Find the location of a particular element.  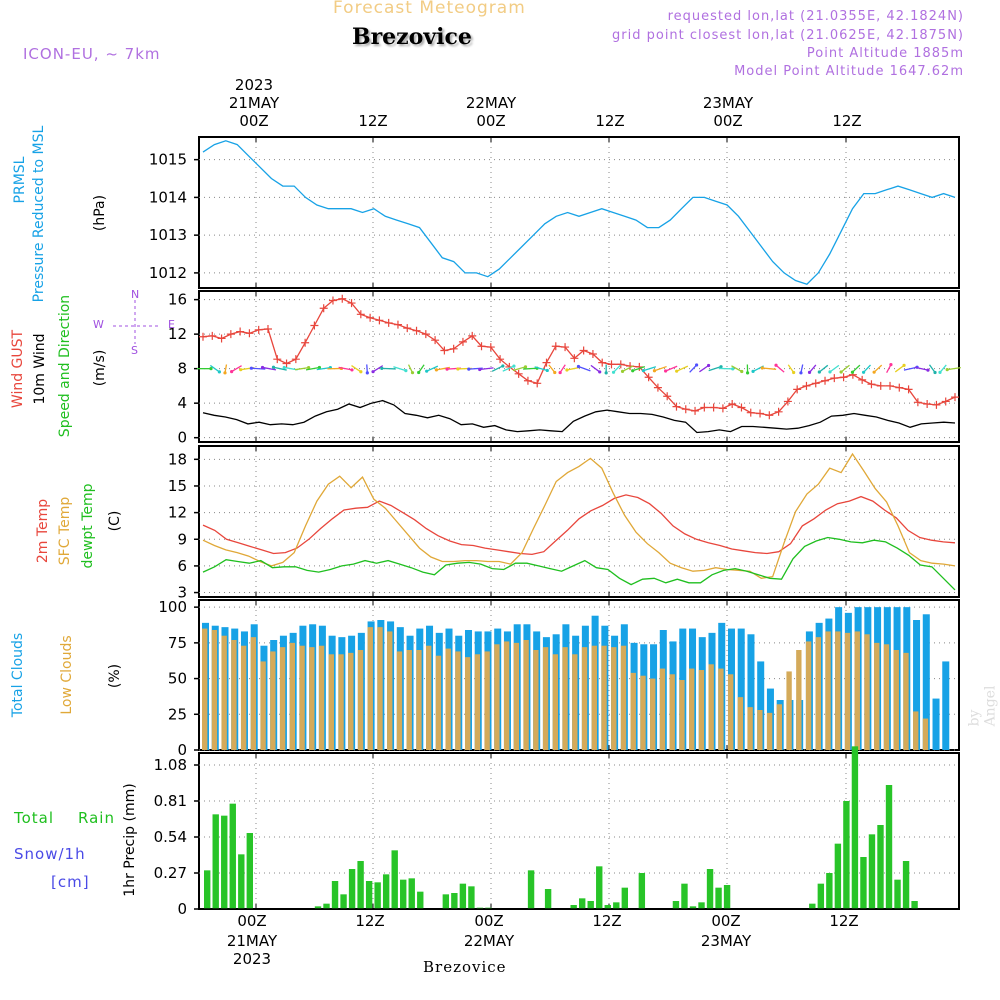

bottom-time-1: 12Z is located at coordinates (370, 921).